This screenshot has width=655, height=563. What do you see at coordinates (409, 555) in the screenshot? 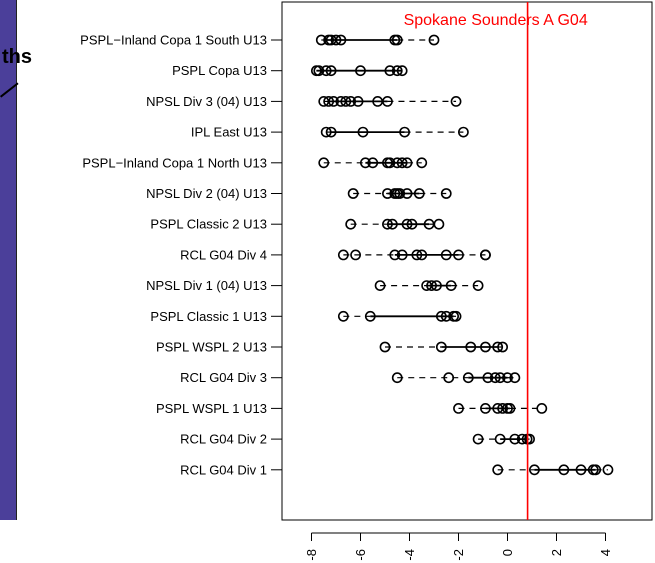
I see `x-tick-label: -4` at bounding box center [409, 555].